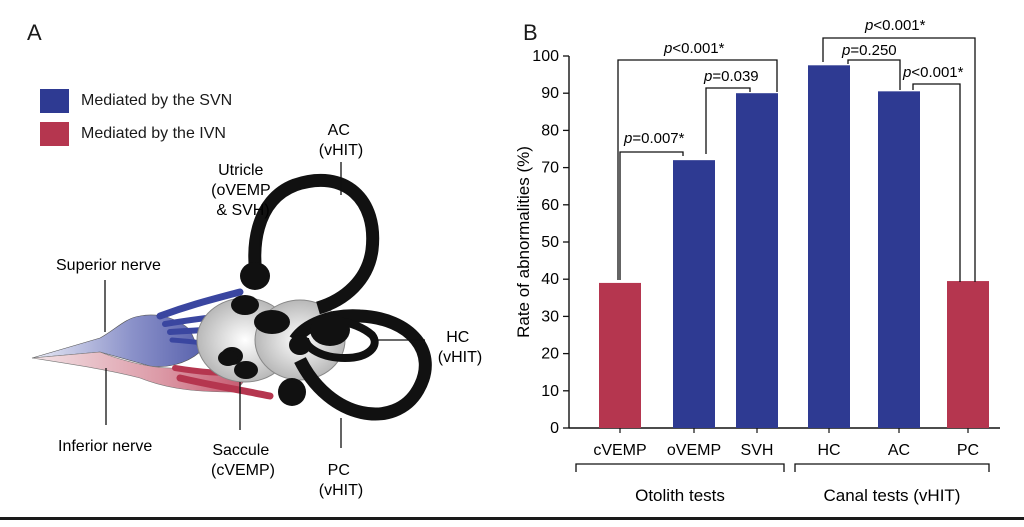  I want to click on legend-item-ivn: Mediated by the IVN, so click(133, 134).